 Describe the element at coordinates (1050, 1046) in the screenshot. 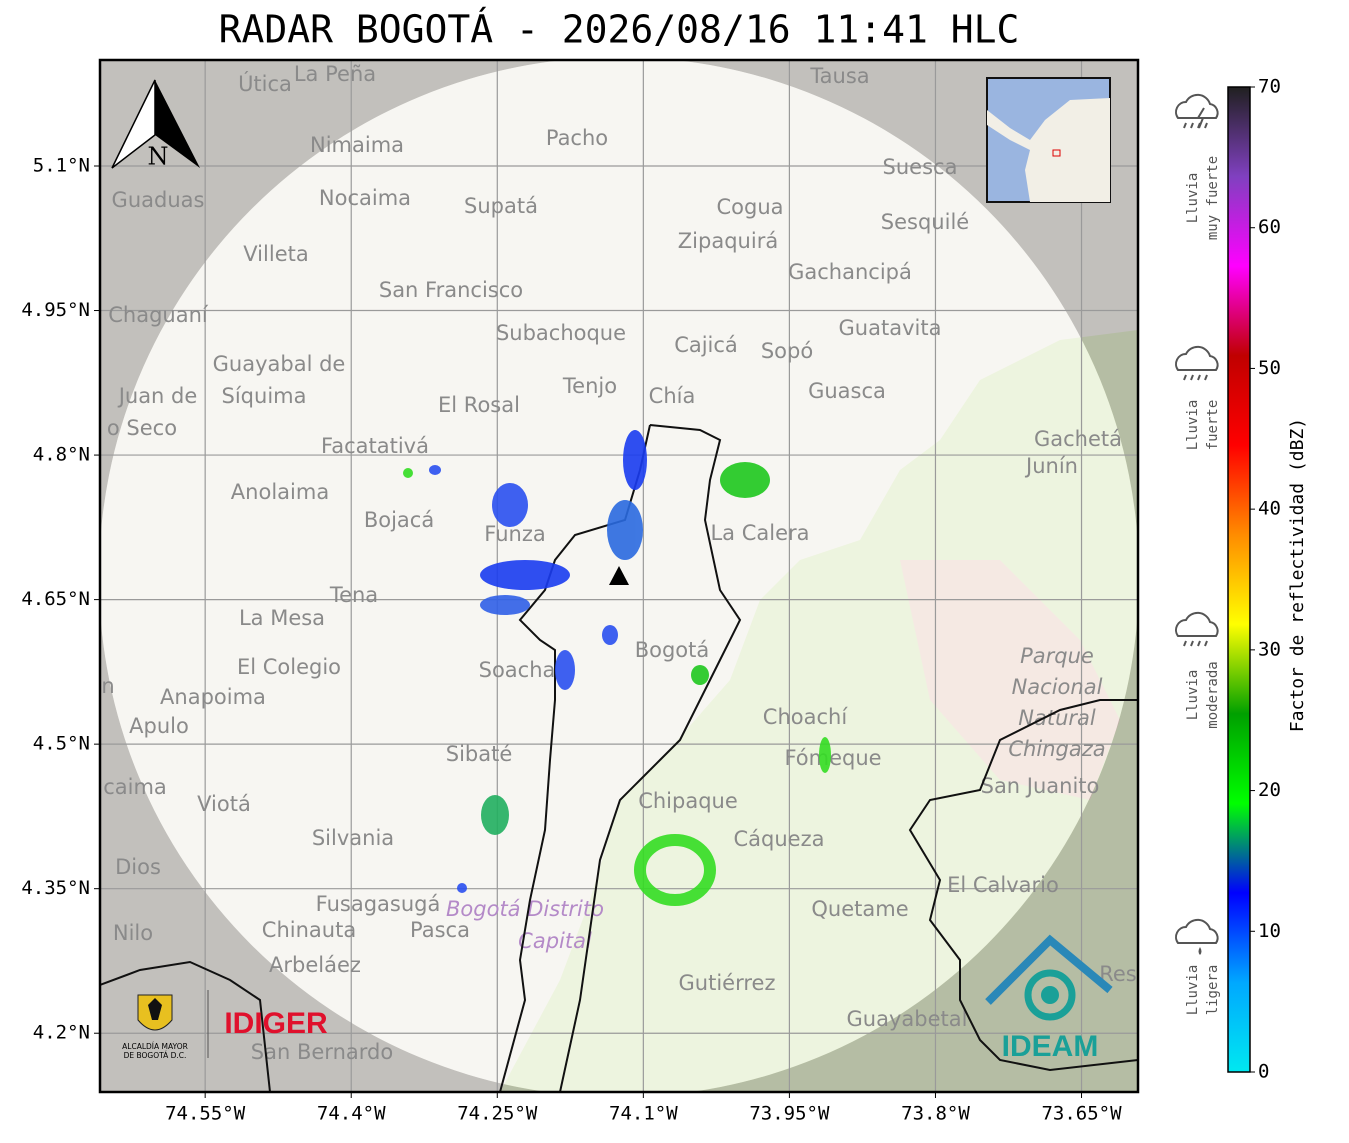

I see `logo-text: IDEAM` at that location.